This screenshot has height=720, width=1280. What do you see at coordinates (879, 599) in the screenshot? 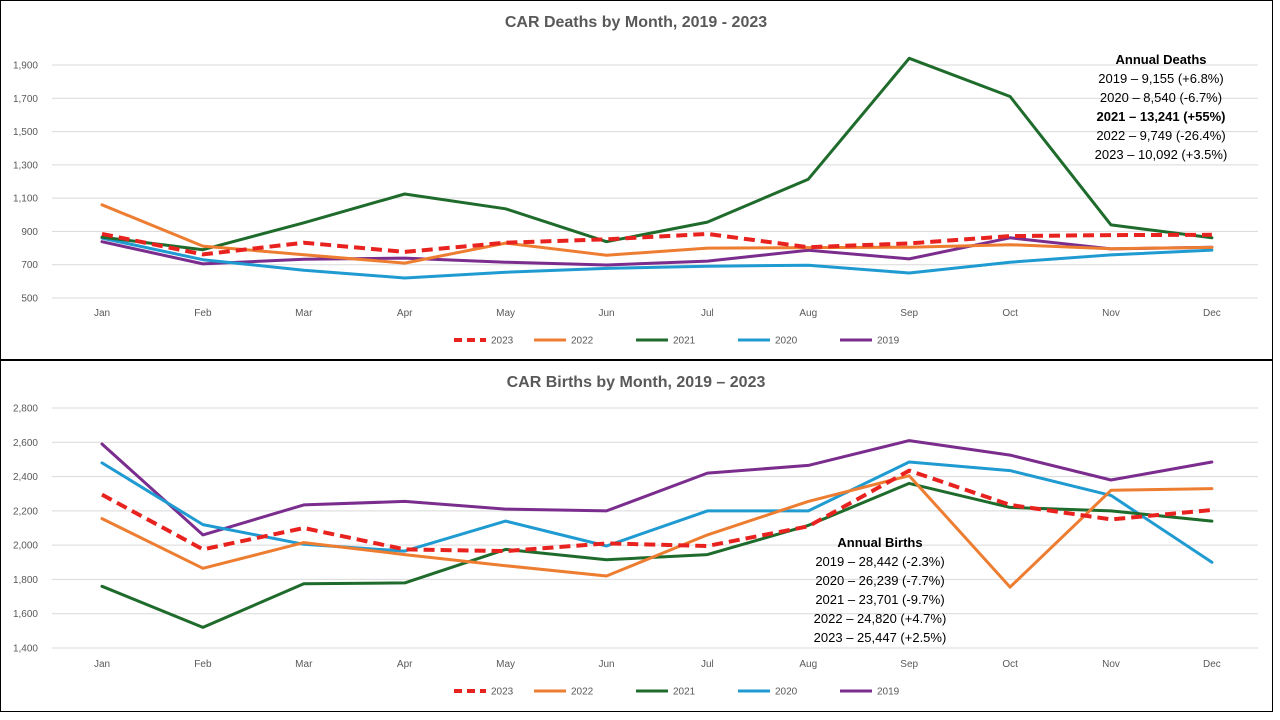
I see `births-annotation-line: 2021 – 23,701 (-9.7%)` at bounding box center [879, 599].